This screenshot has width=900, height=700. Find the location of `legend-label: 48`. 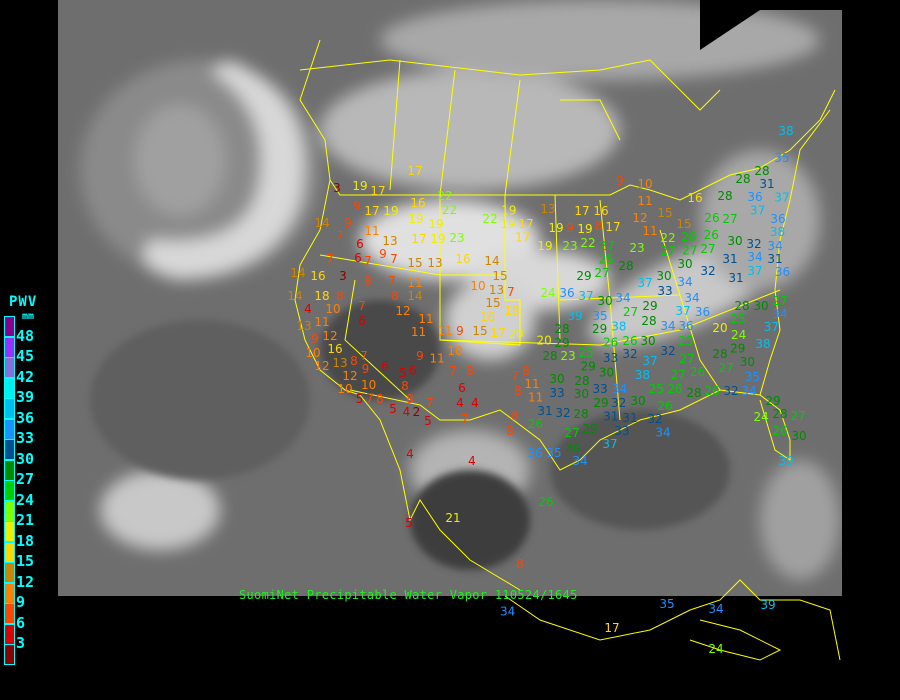

legend-label: 48 is located at coordinates (25, 335).